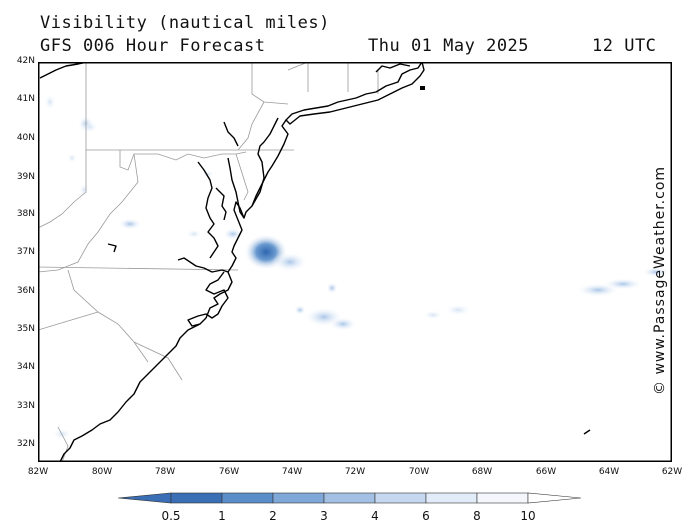 This screenshot has height=525, width=700. What do you see at coordinates (422, 88) in the screenshot?
I see `island-marker` at bounding box center [422, 88].